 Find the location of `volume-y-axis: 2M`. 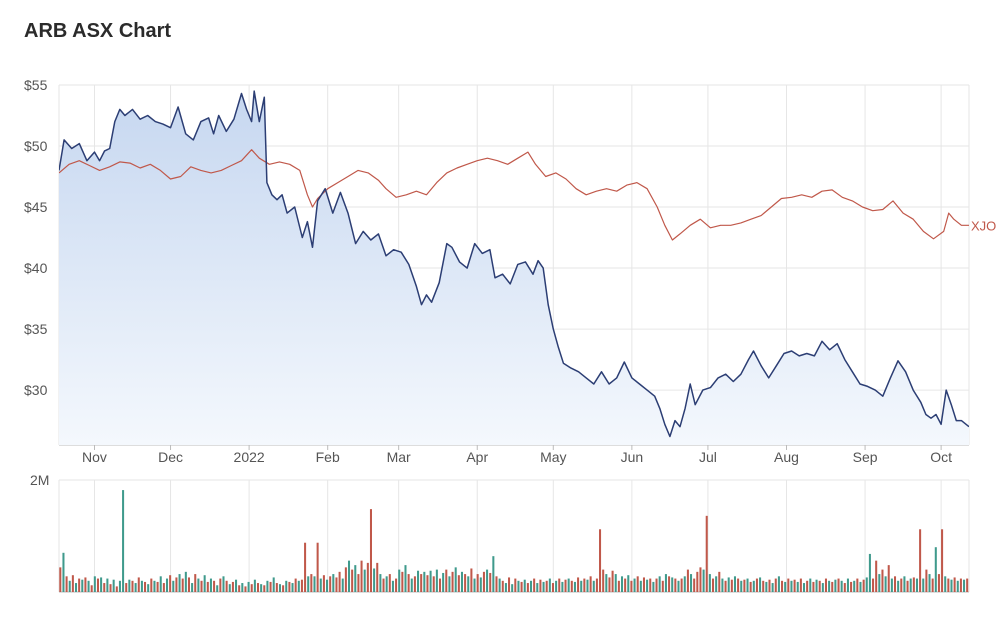

volume-y-axis: 2M is located at coordinates (39, 480).